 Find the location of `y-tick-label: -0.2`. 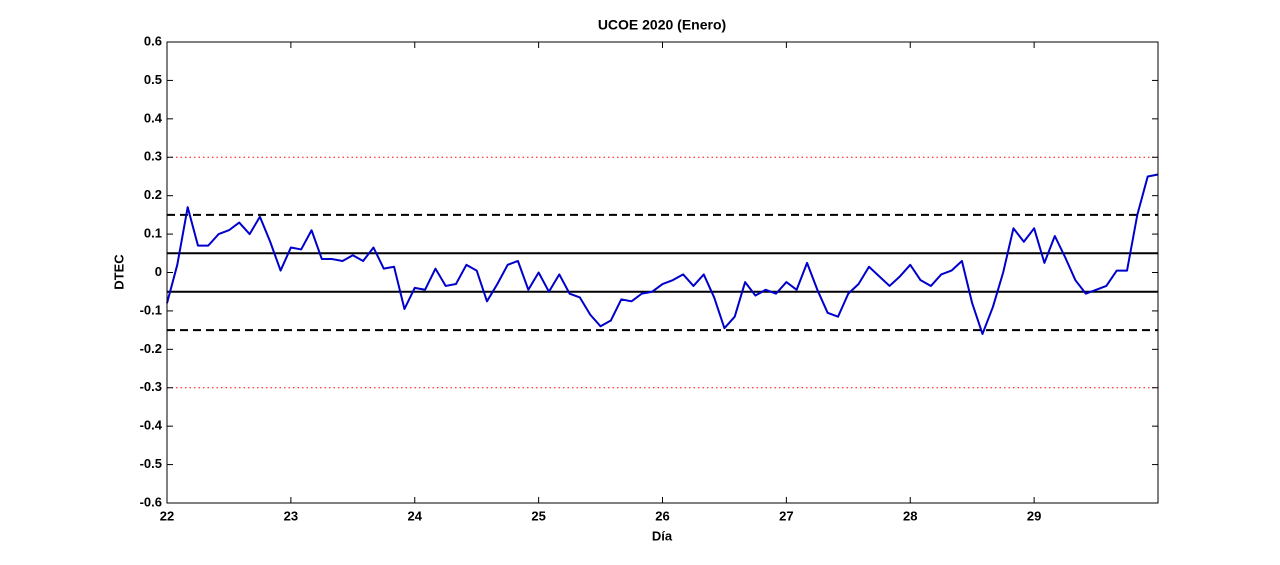

y-tick-label: -0.2 is located at coordinates (151, 348).